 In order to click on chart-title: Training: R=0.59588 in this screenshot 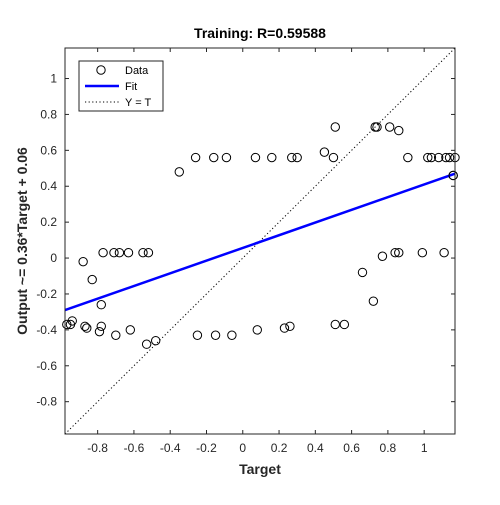, I will do `click(260, 33)`.